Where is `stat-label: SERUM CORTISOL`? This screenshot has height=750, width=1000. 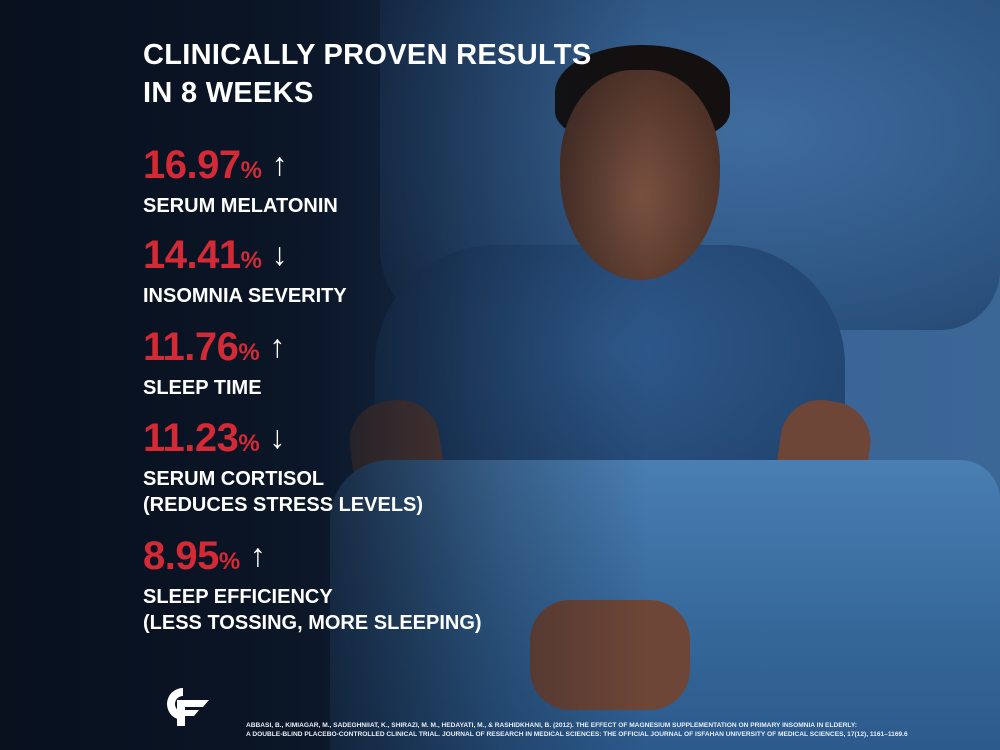 stat-label: SERUM CORTISOL is located at coordinates (234, 479).